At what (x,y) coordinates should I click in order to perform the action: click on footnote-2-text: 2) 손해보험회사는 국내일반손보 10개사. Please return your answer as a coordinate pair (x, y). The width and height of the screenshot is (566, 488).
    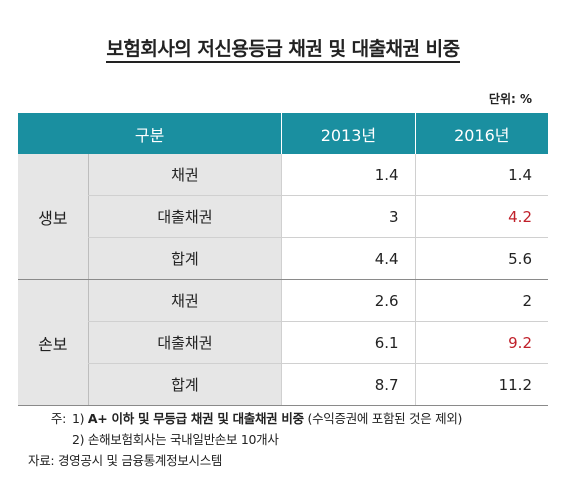
    Looking at the image, I should click on (175, 439).